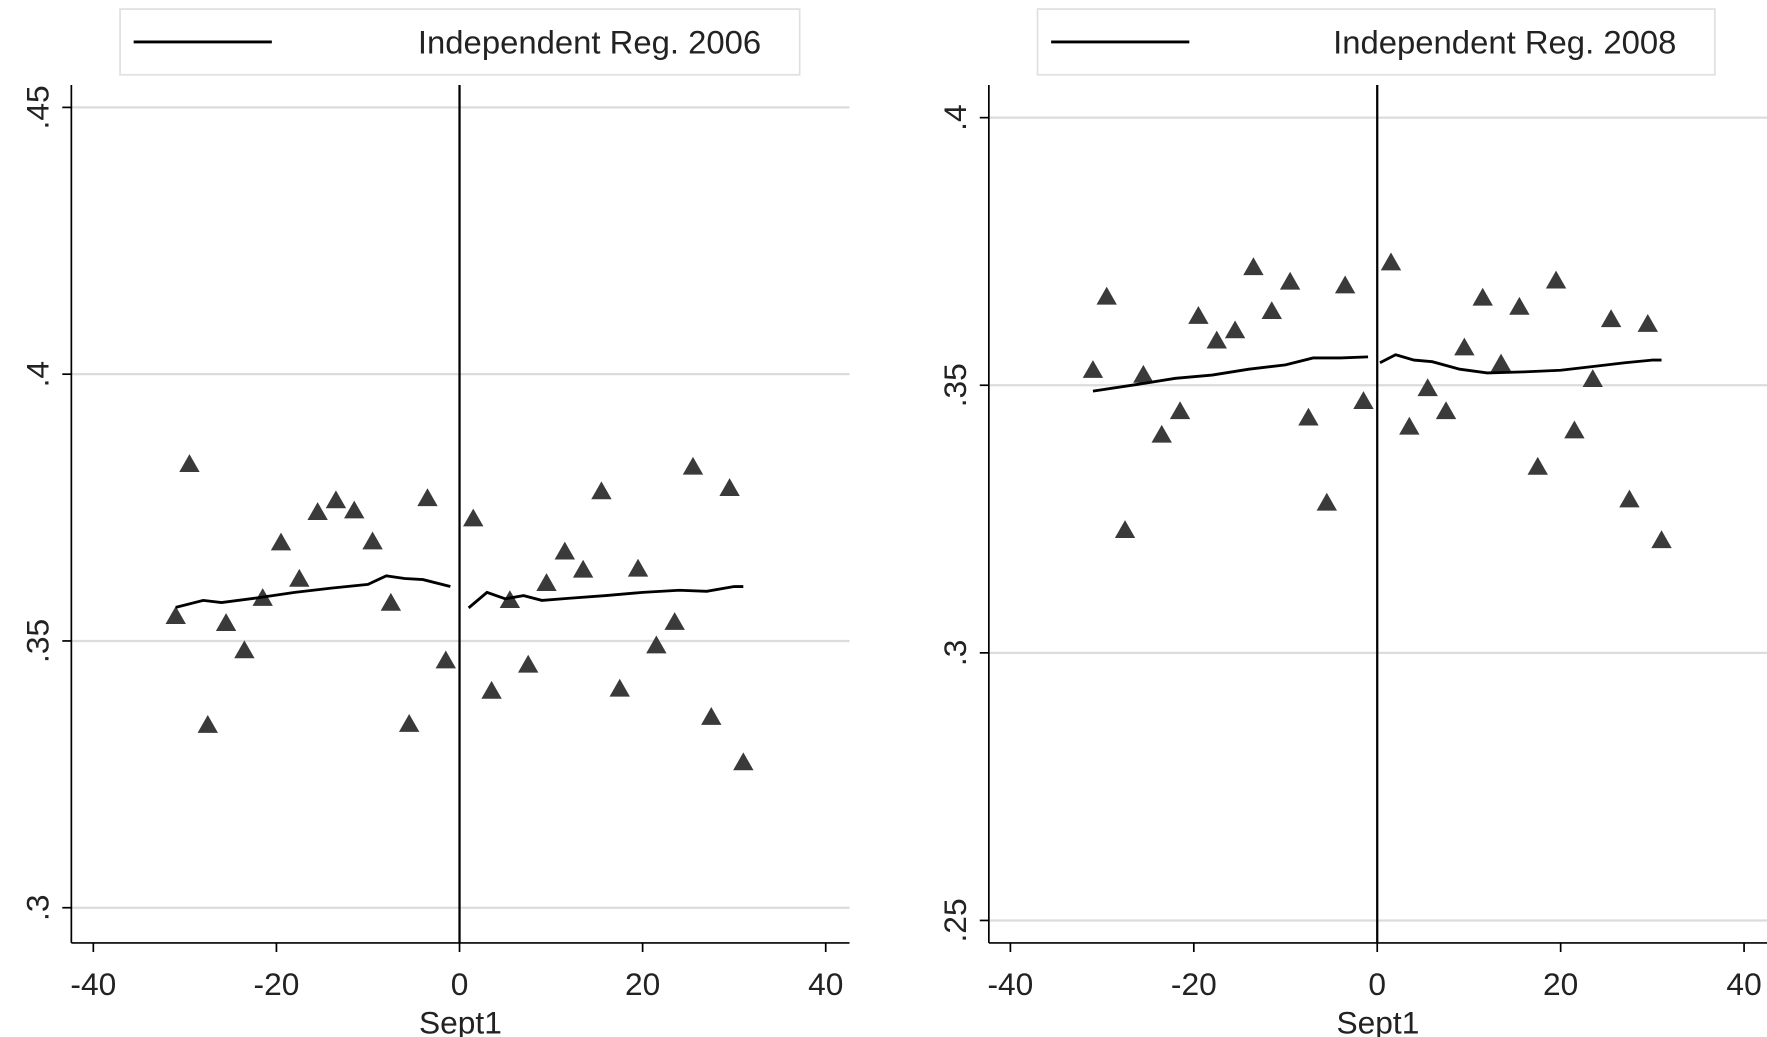 The image size is (1767, 1037). What do you see at coordinates (955, 920) in the screenshot?
I see `y-tick-label: .25` at bounding box center [955, 920].